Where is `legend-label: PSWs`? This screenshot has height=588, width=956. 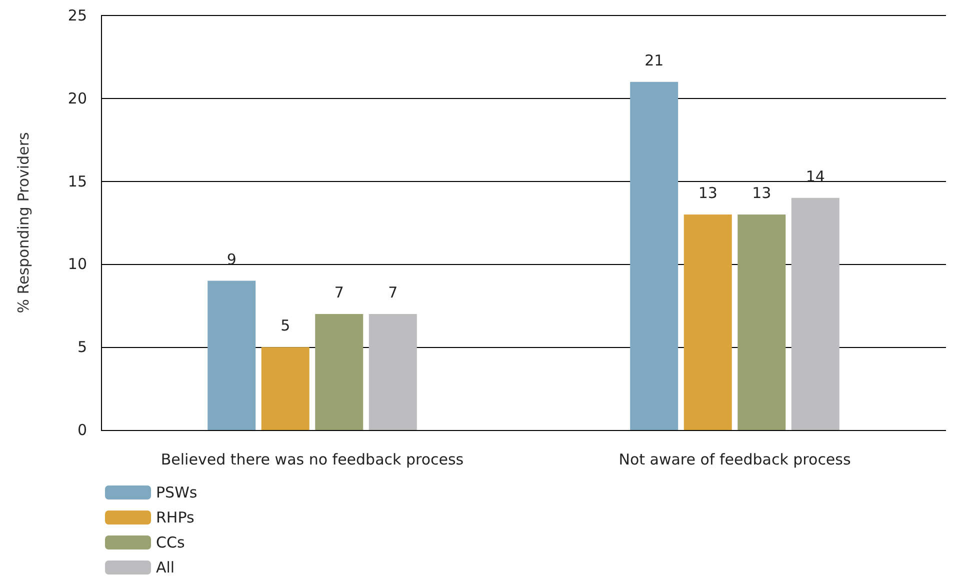 legend-label: PSWs is located at coordinates (177, 493).